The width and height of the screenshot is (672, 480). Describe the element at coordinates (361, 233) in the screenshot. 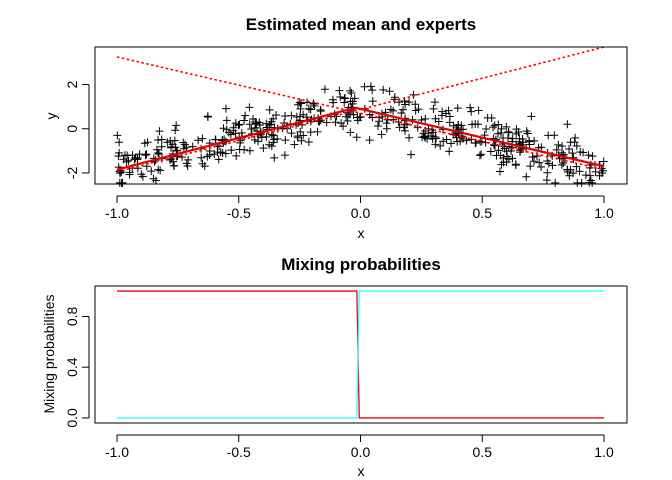

I see `x-axis-label: x` at that location.